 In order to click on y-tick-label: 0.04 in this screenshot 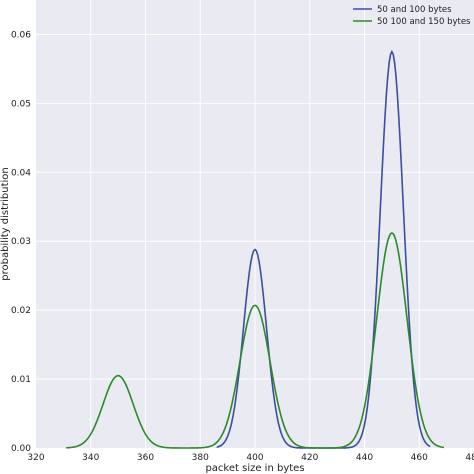, I will do `click(21, 173)`.